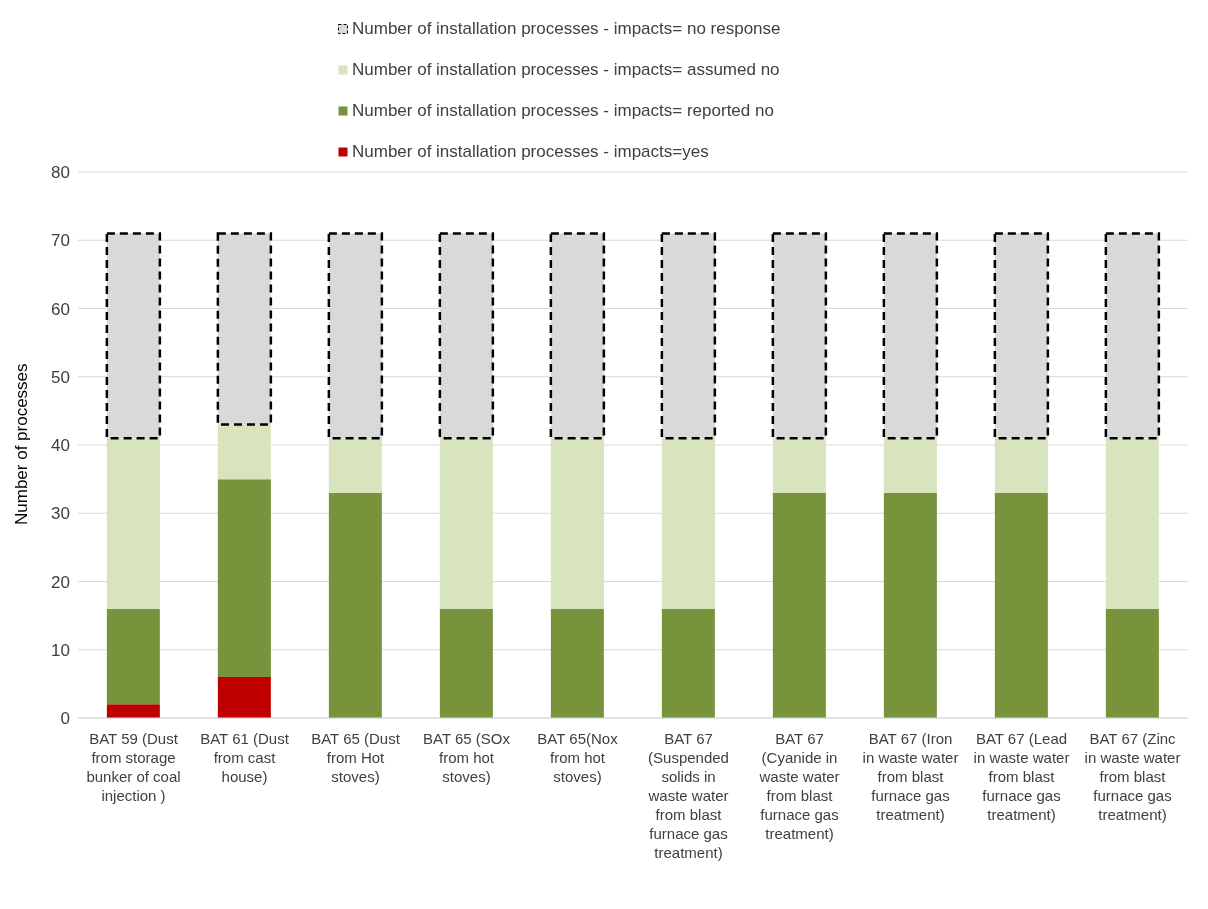 The height and width of the screenshot is (909, 1208). Describe the element at coordinates (566, 69) in the screenshot. I see `legend-label: Number of installation processes - impacts= assumed no` at that location.